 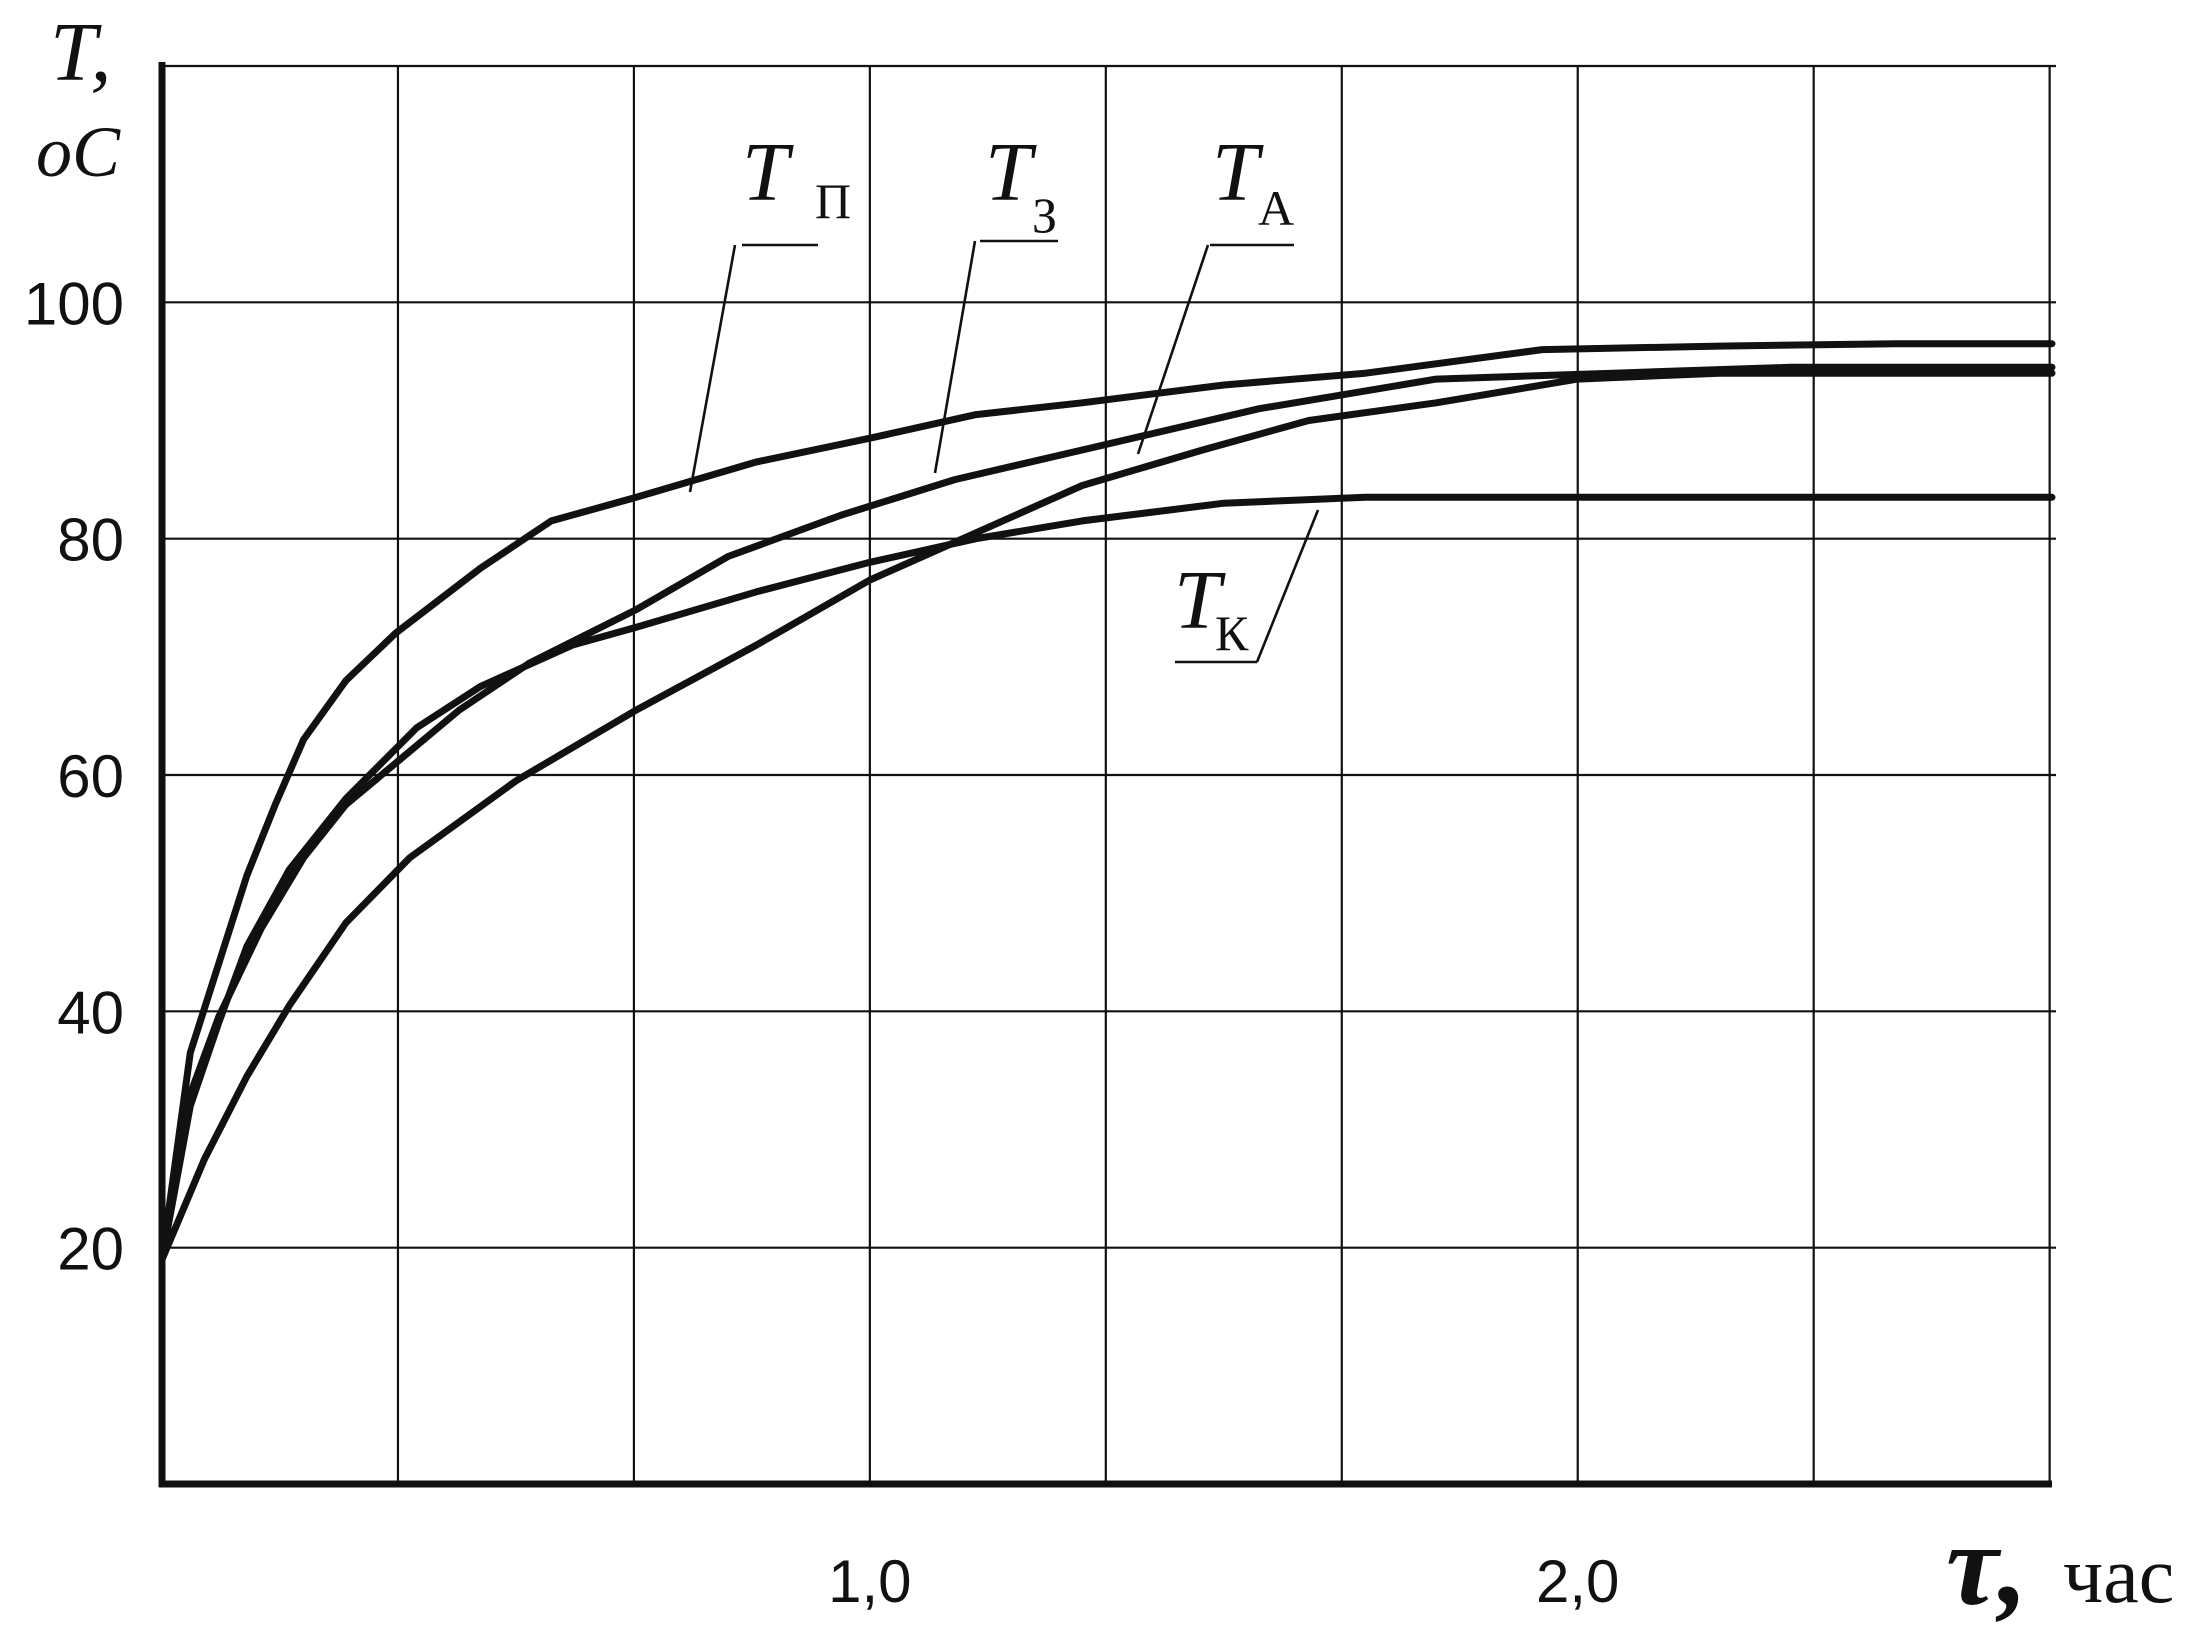 I want to click on y-axis-unit: oC, so click(x=78, y=152).